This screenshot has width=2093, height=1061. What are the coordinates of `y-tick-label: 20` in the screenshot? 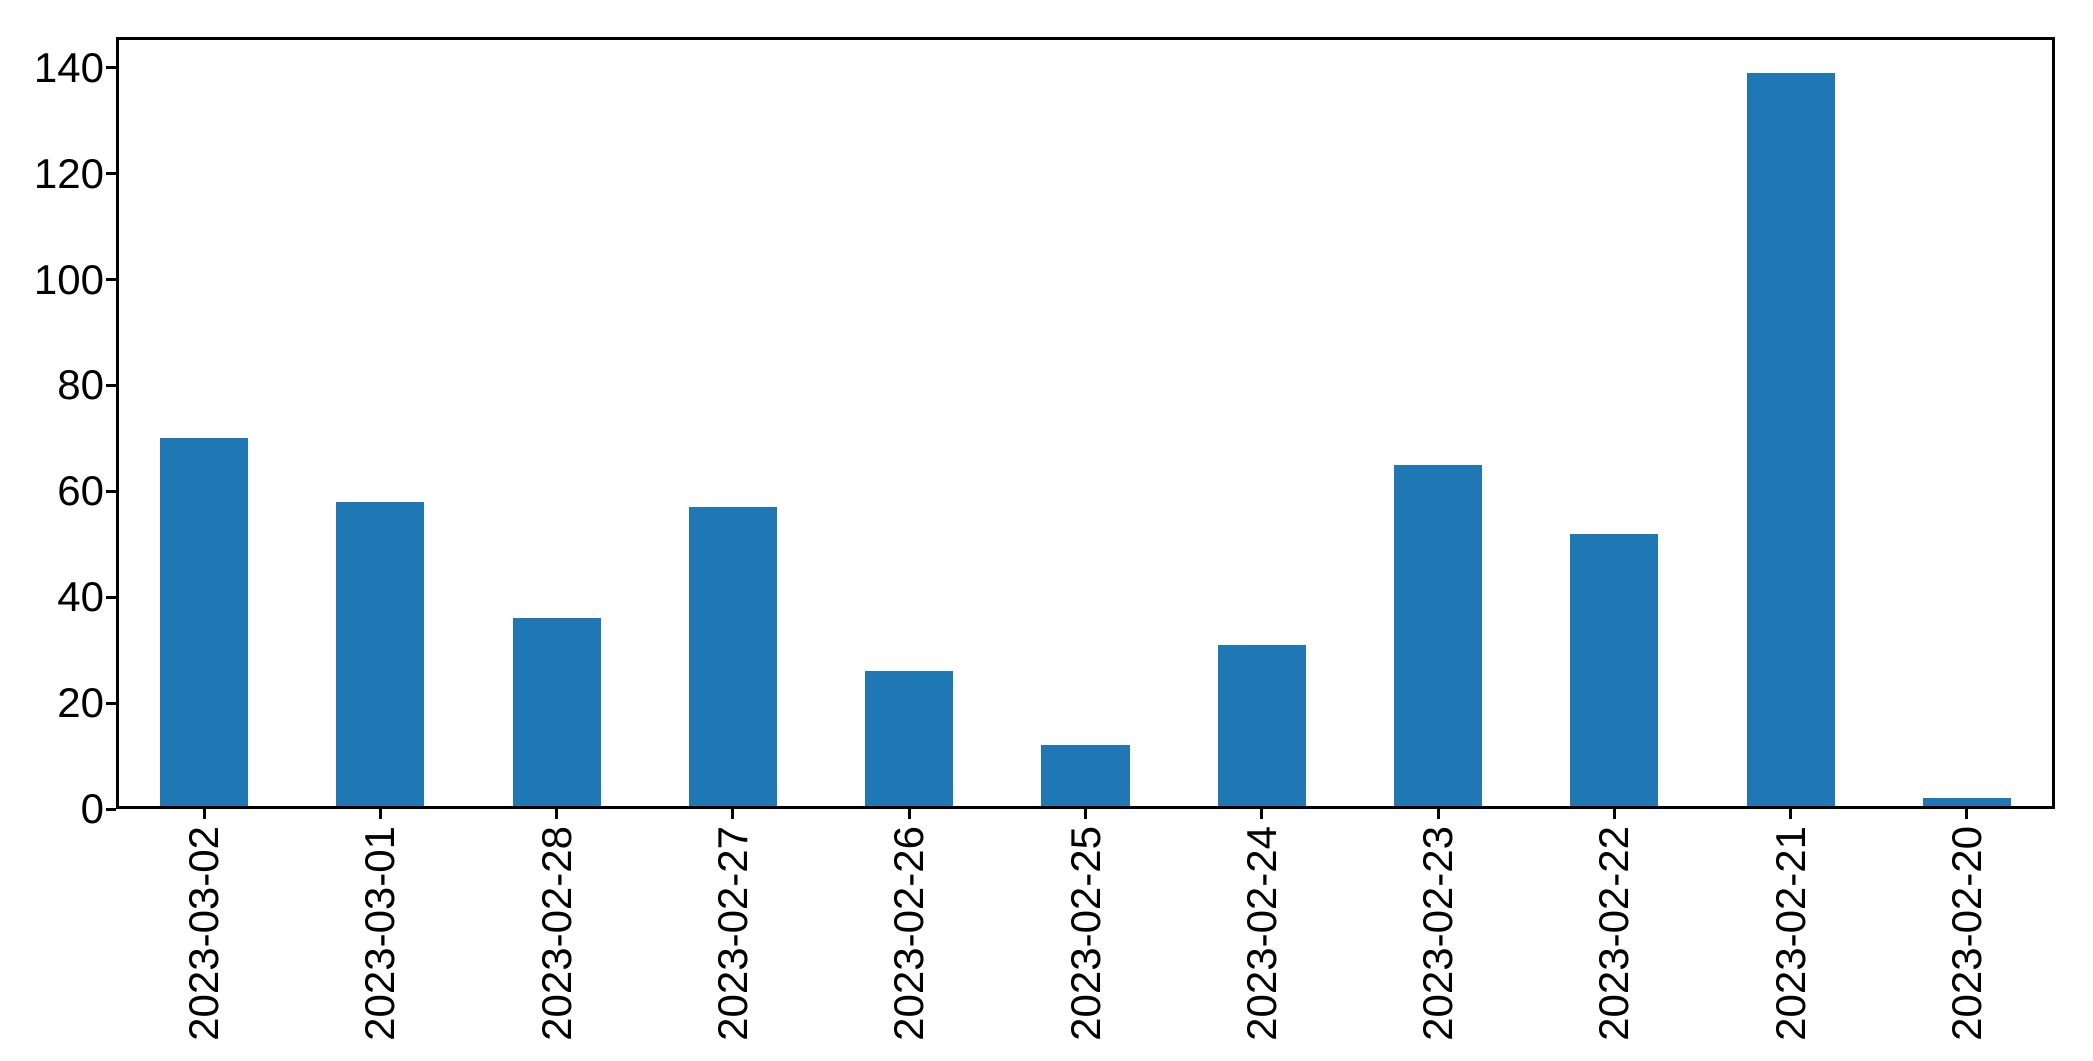 It's located at (80, 703).